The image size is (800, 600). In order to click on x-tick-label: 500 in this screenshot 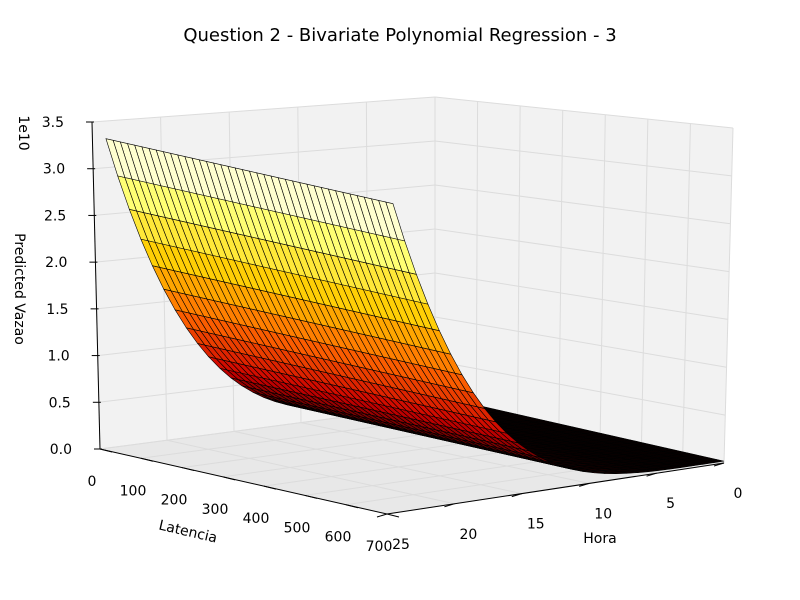, I will do `click(297, 528)`.